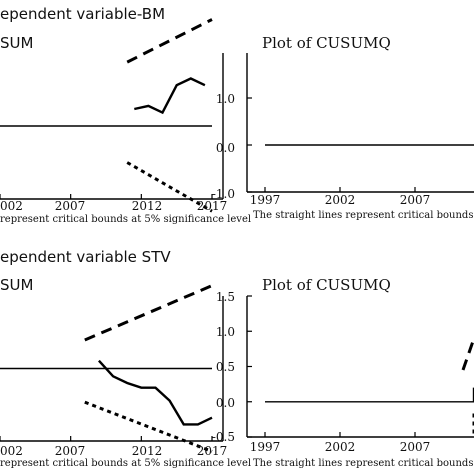 This screenshot has height=474, width=474. I want to click on y-tick-label: 0.5, so click(225, 367).